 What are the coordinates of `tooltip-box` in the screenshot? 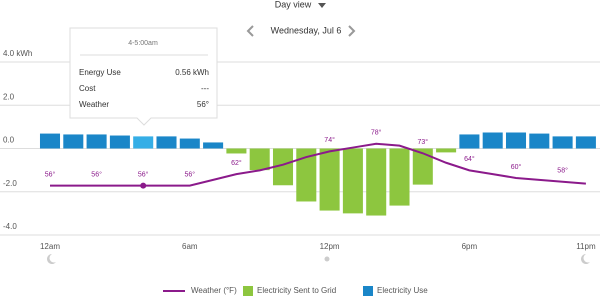 It's located at (143, 76).